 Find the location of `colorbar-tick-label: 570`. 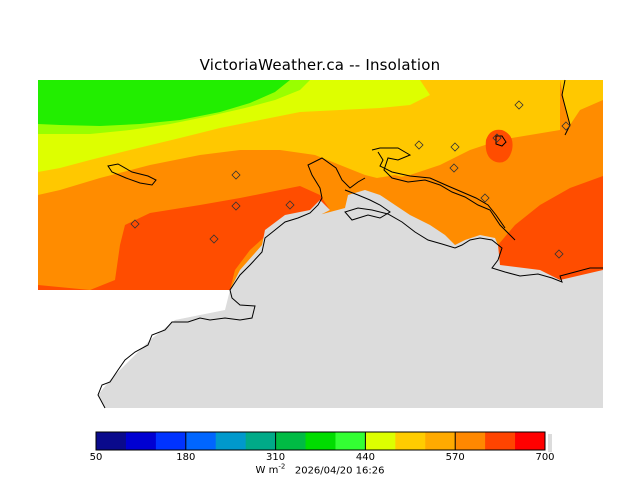

colorbar-tick-label: 570 is located at coordinates (455, 457).